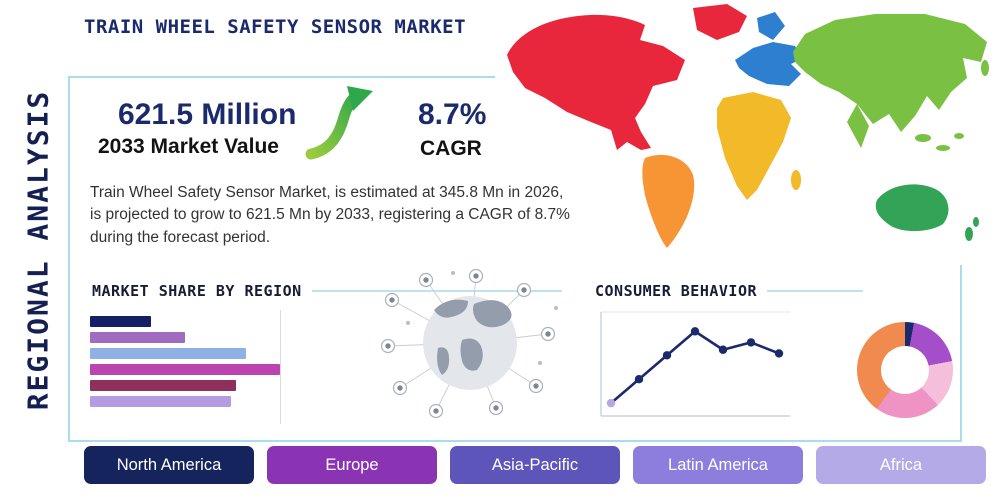 The width and height of the screenshot is (1000, 500). I want to click on market-share-divider-line, so click(436, 291).